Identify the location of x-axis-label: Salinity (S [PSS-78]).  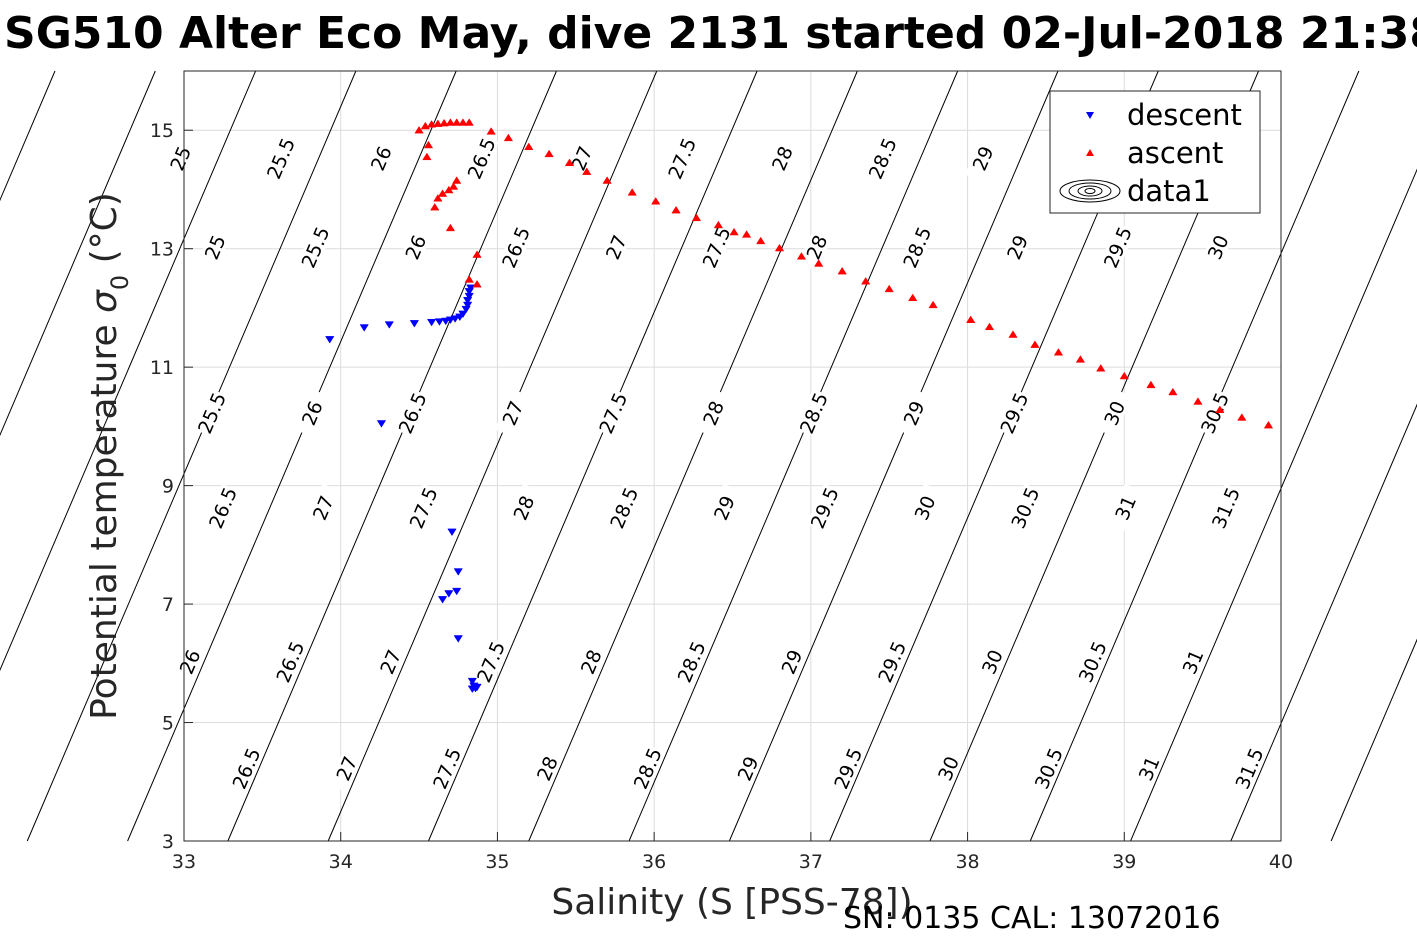
(731, 902).